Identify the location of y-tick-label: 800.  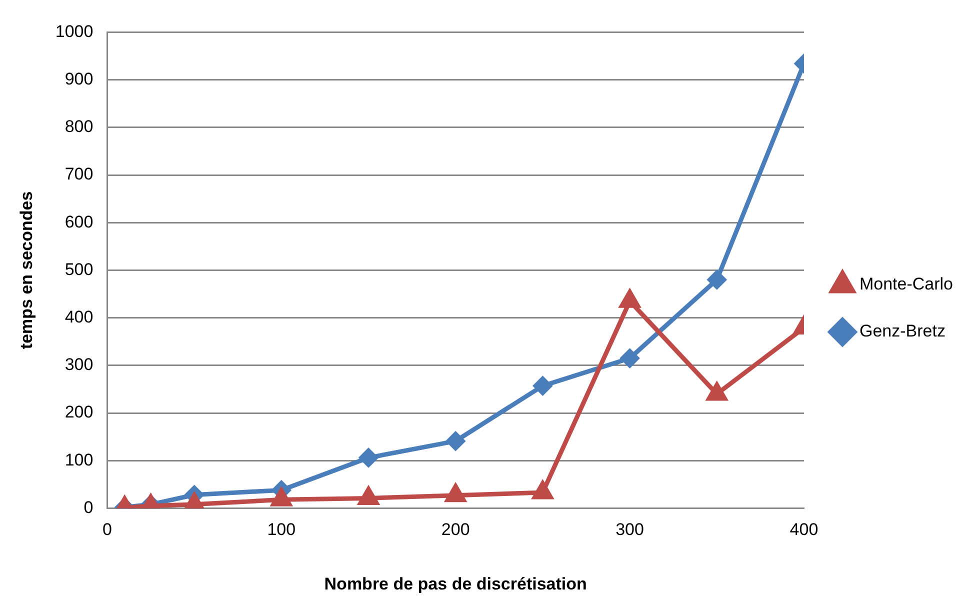
(79, 126).